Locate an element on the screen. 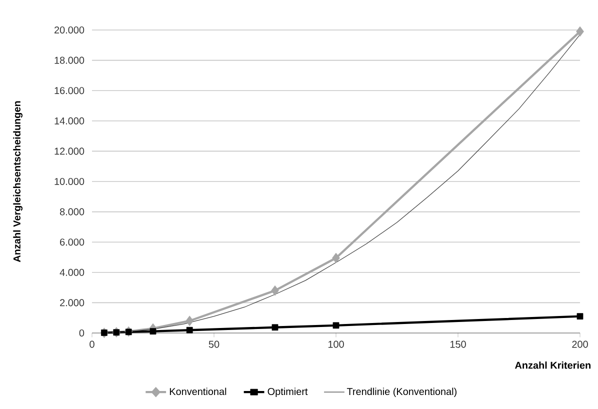  legend-label: Konventional is located at coordinates (198, 392).